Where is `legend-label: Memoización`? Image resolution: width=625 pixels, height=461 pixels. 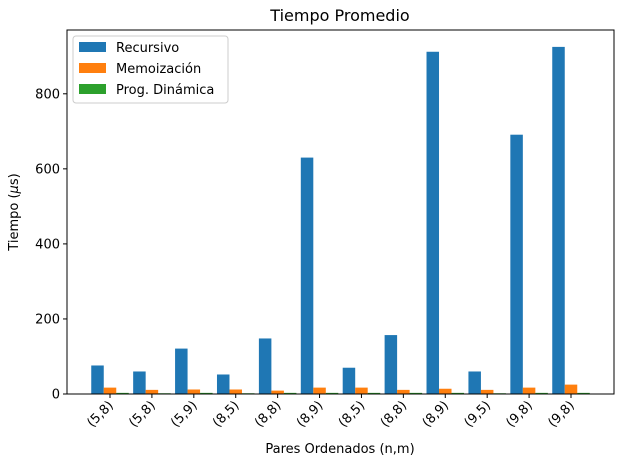
legend-label: Memoización is located at coordinates (158, 69).